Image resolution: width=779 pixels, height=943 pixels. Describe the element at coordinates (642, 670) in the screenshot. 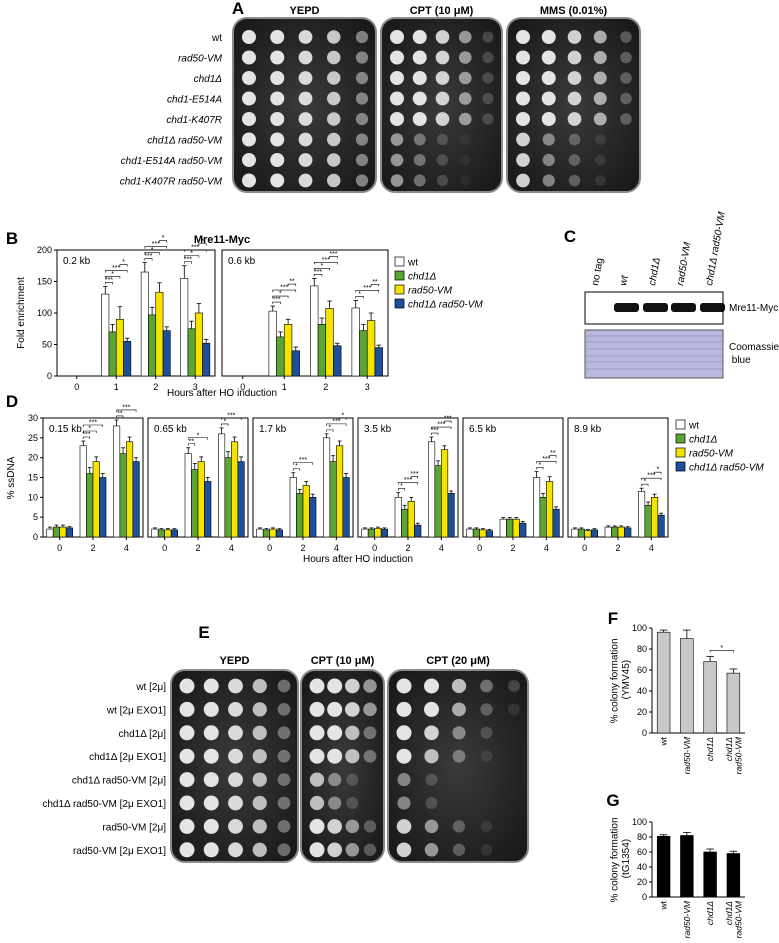

I see `y-tick-label: 60` at that location.